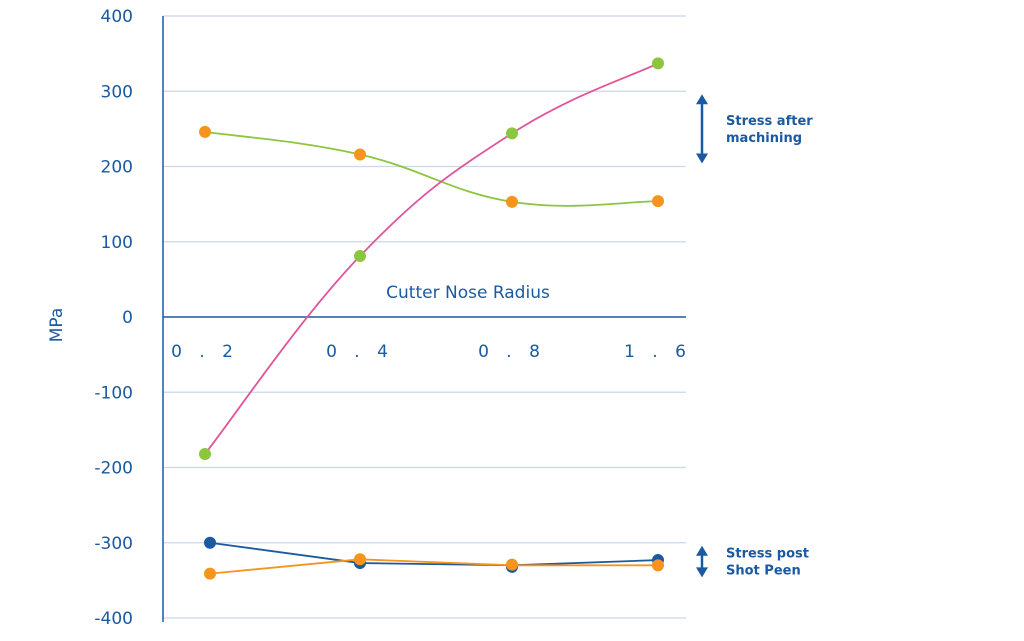 The image size is (1024, 641). I want to click on y-tick-label: -100, so click(113, 393).